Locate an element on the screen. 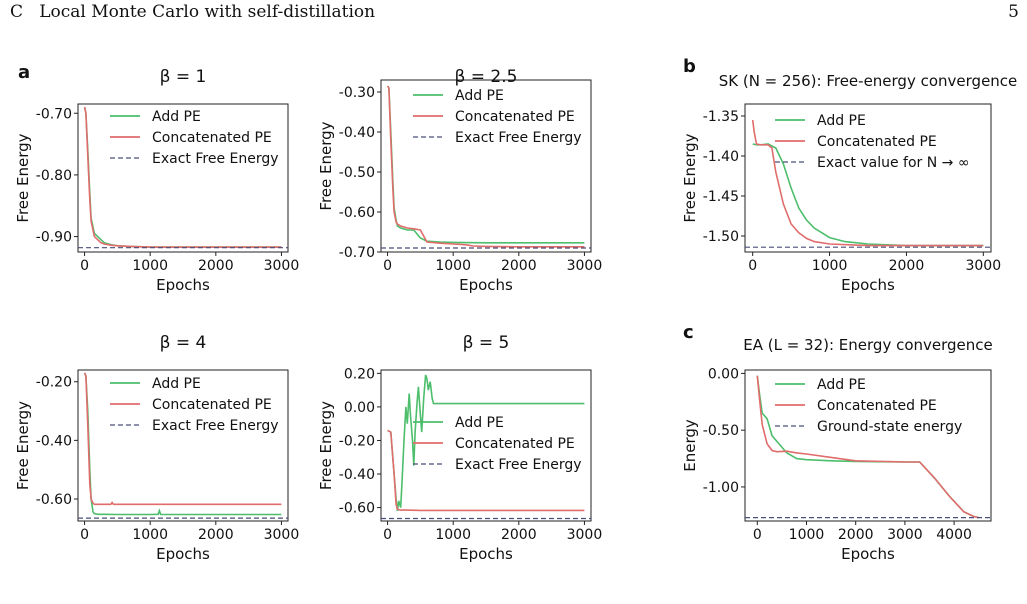 The height and width of the screenshot is (604, 1027). page-number: 5 is located at coordinates (1013, 12).